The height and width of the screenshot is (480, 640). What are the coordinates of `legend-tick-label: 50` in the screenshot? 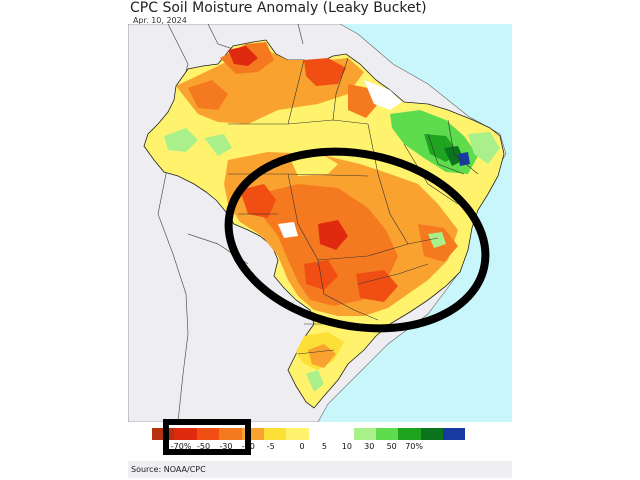 It's located at (391, 446).